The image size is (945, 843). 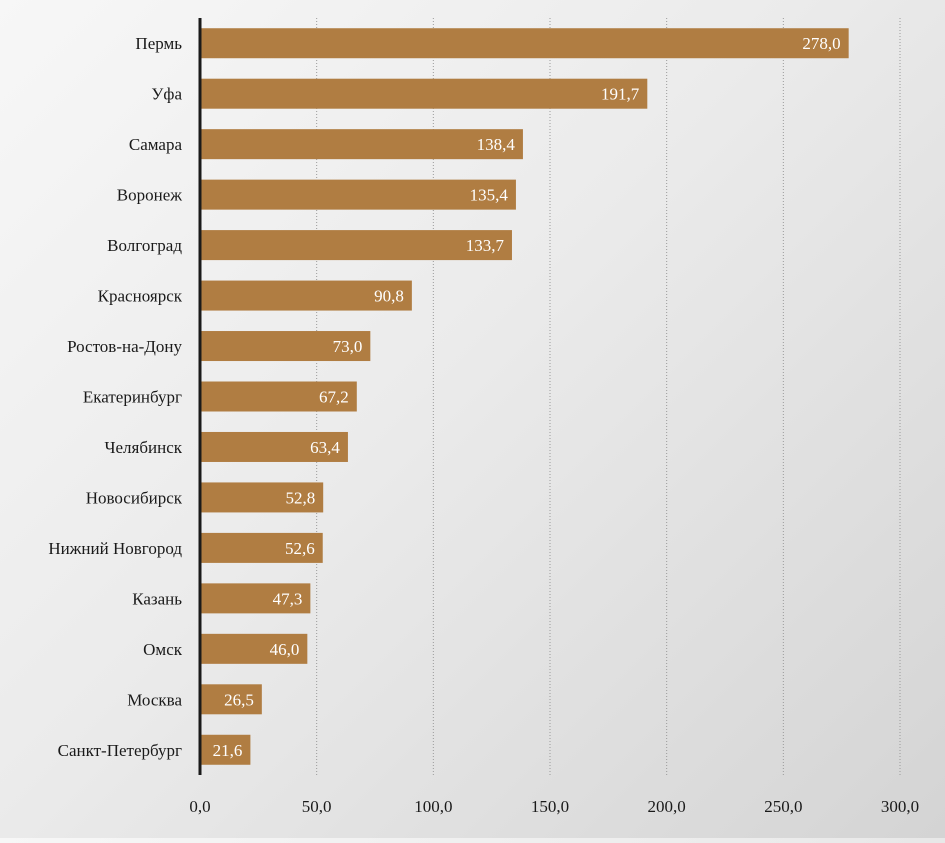 I want to click on category-label: Омск, so click(x=163, y=649).